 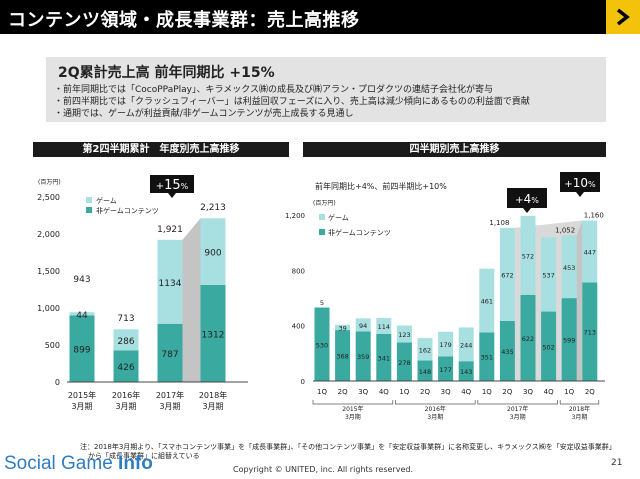 What do you see at coordinates (204, 114) in the screenshot?
I see `summary-bullet: ・通期では、ゲームが利益貢献/非ゲームコンテンツが売上成長する見通し` at bounding box center [204, 114].